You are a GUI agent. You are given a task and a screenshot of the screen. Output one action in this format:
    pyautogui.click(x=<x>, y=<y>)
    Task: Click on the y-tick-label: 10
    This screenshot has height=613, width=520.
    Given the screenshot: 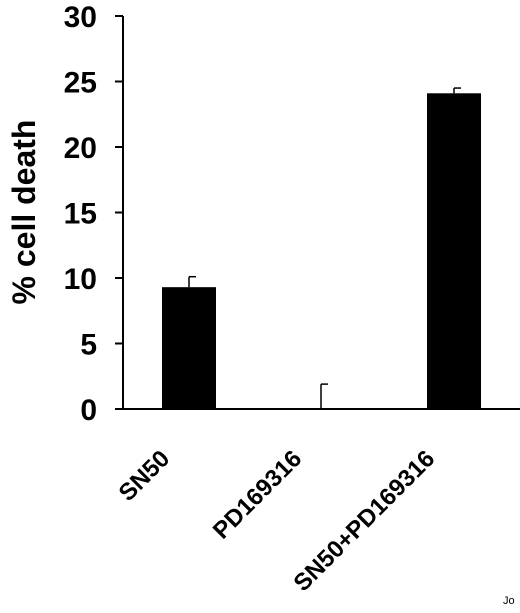 What is the action you would take?
    pyautogui.click(x=80, y=279)
    